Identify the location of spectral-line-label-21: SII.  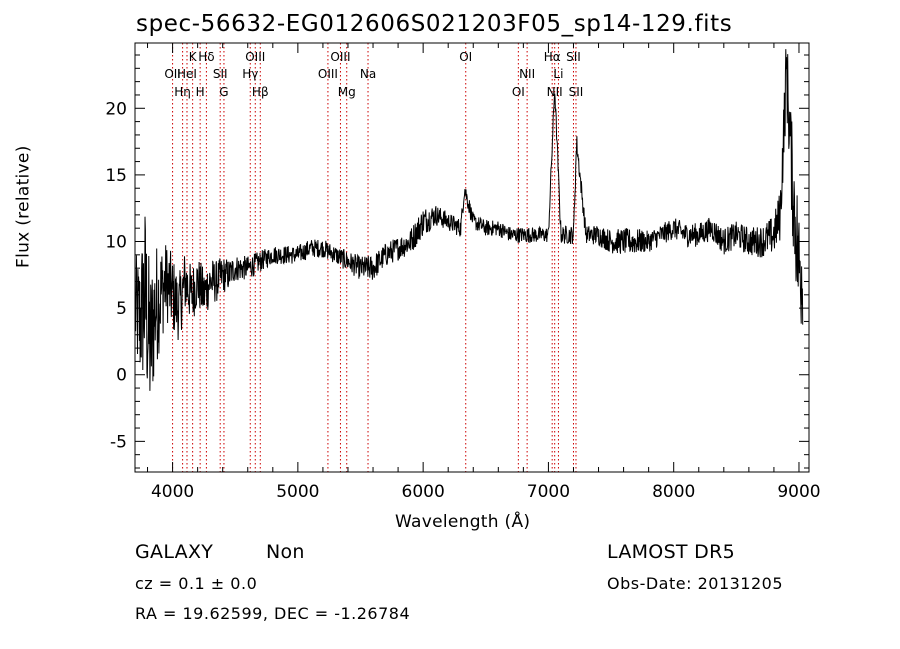
(573, 57).